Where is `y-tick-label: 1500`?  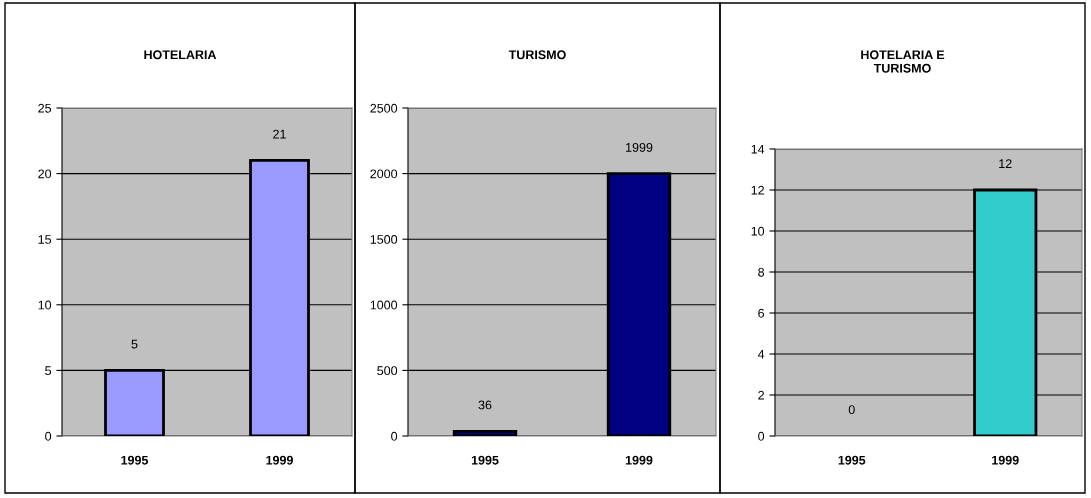
y-tick-label: 1500 is located at coordinates (384, 239).